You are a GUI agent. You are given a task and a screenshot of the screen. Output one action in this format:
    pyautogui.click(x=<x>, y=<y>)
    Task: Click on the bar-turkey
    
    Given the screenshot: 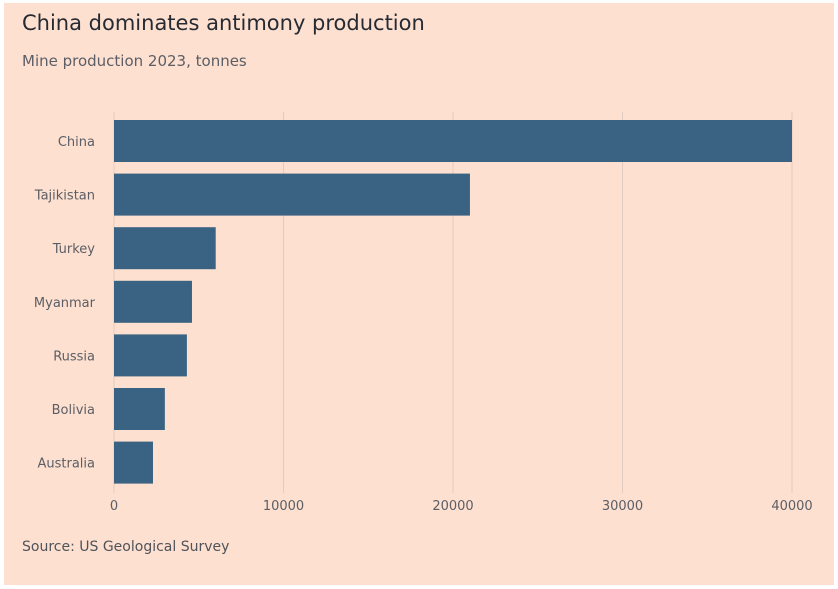 What is the action you would take?
    pyautogui.click(x=165, y=248)
    